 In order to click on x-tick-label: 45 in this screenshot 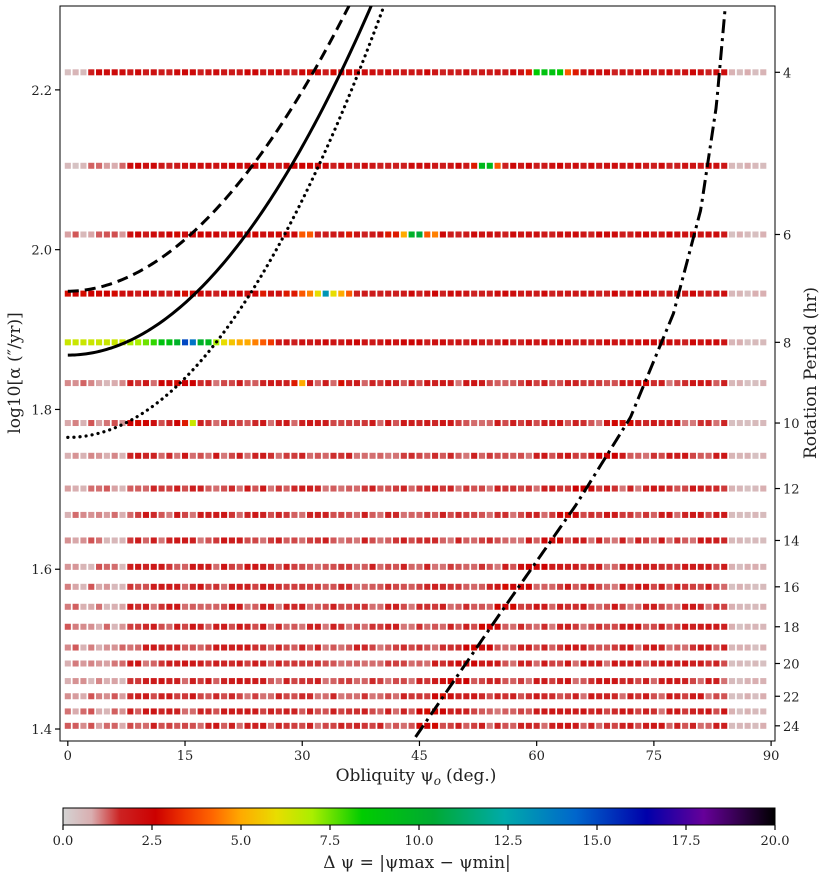, I will do `click(419, 756)`.